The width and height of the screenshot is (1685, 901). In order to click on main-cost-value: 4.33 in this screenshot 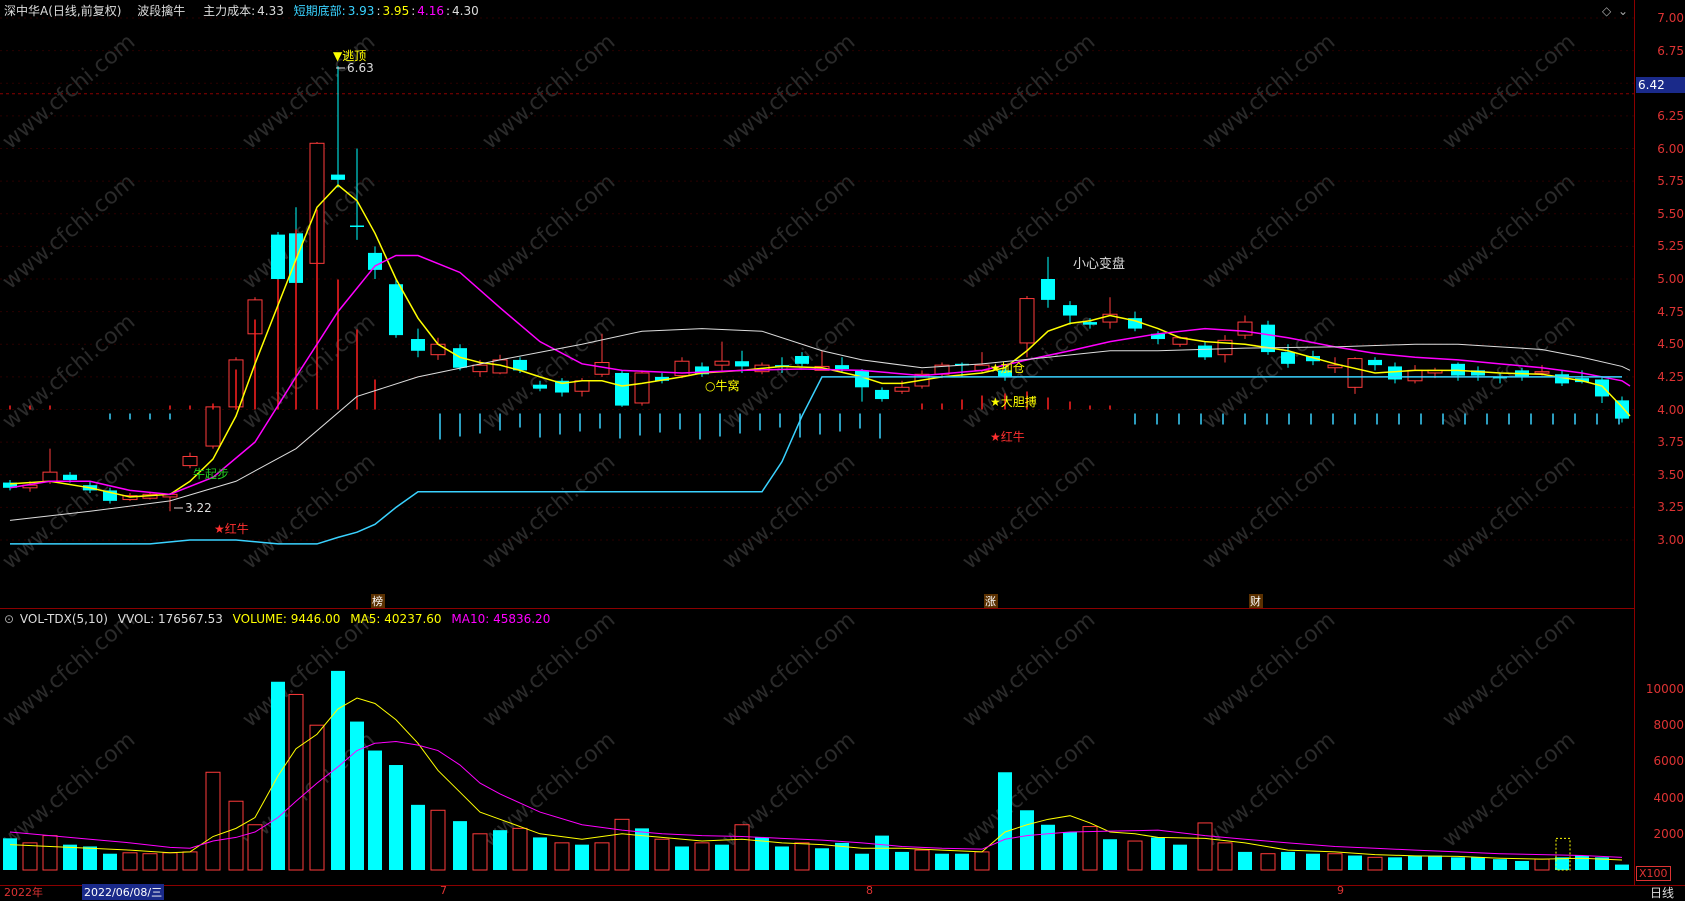, I will do `click(270, 11)`.